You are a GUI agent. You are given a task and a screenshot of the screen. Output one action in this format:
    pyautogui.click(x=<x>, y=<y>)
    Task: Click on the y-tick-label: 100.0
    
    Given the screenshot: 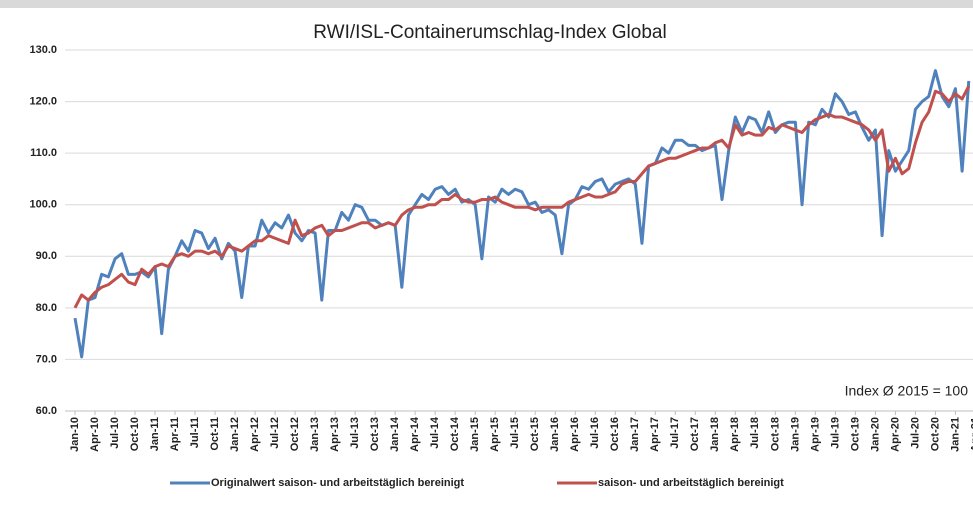 What is the action you would take?
    pyautogui.click(x=43, y=205)
    